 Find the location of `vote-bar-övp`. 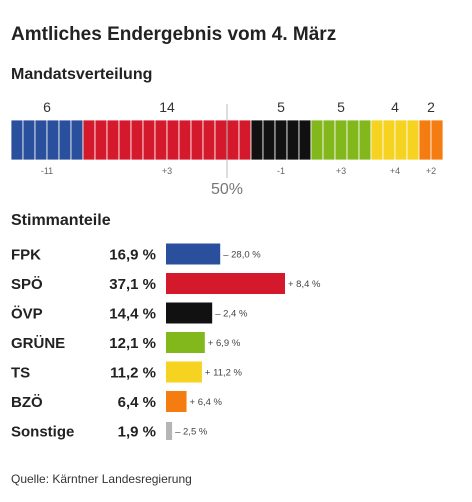

vote-bar-övp is located at coordinates (189, 313).